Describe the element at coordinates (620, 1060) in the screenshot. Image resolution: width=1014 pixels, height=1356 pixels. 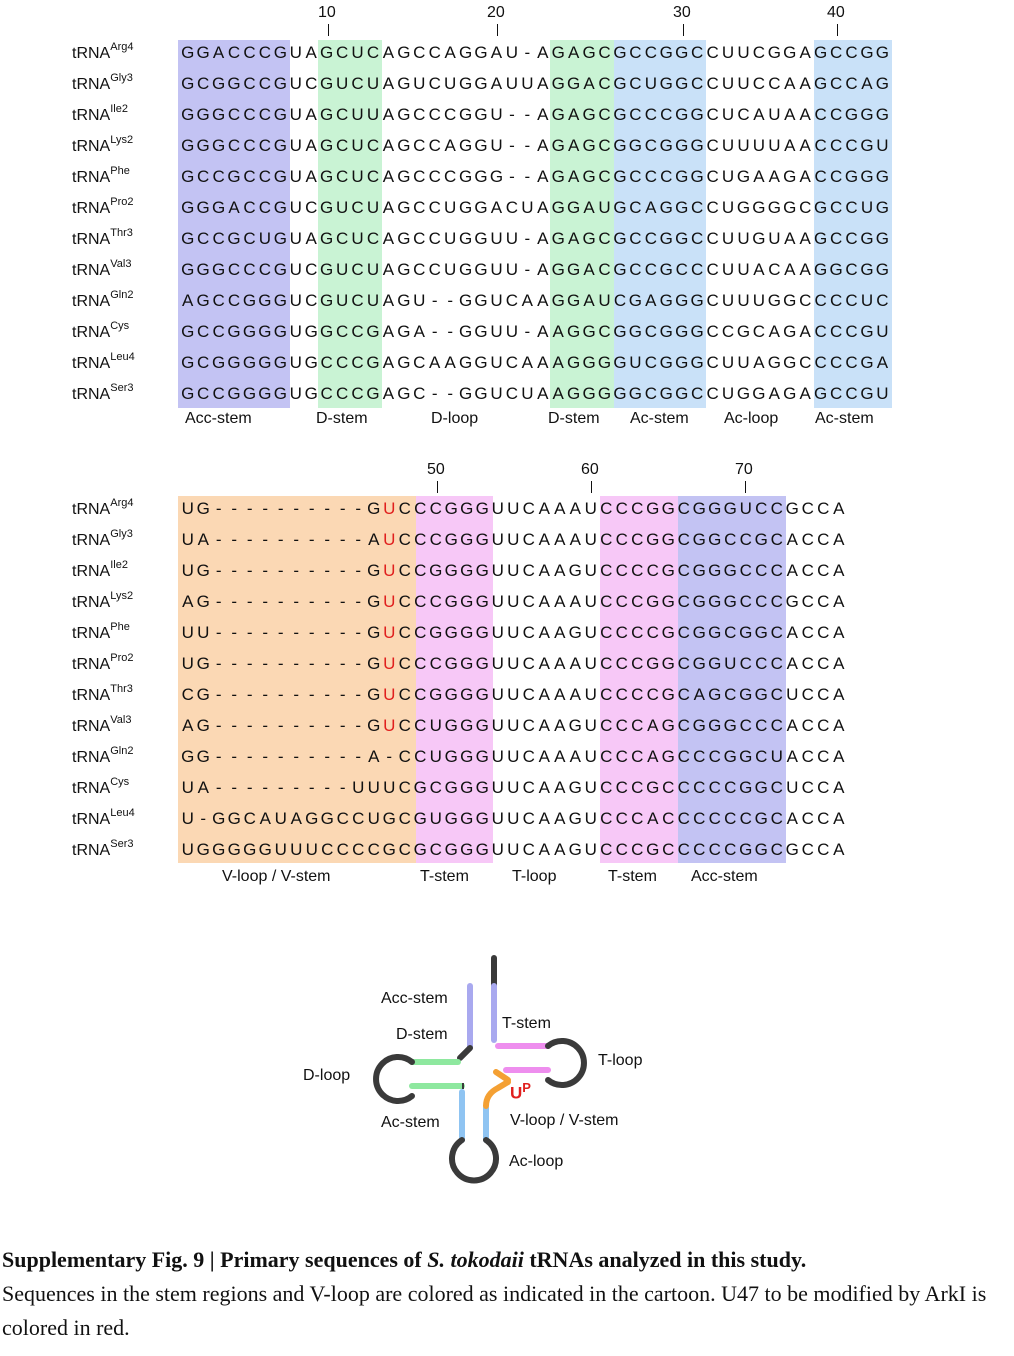
I see `cartoon-label-t-loop: T-loop` at that location.